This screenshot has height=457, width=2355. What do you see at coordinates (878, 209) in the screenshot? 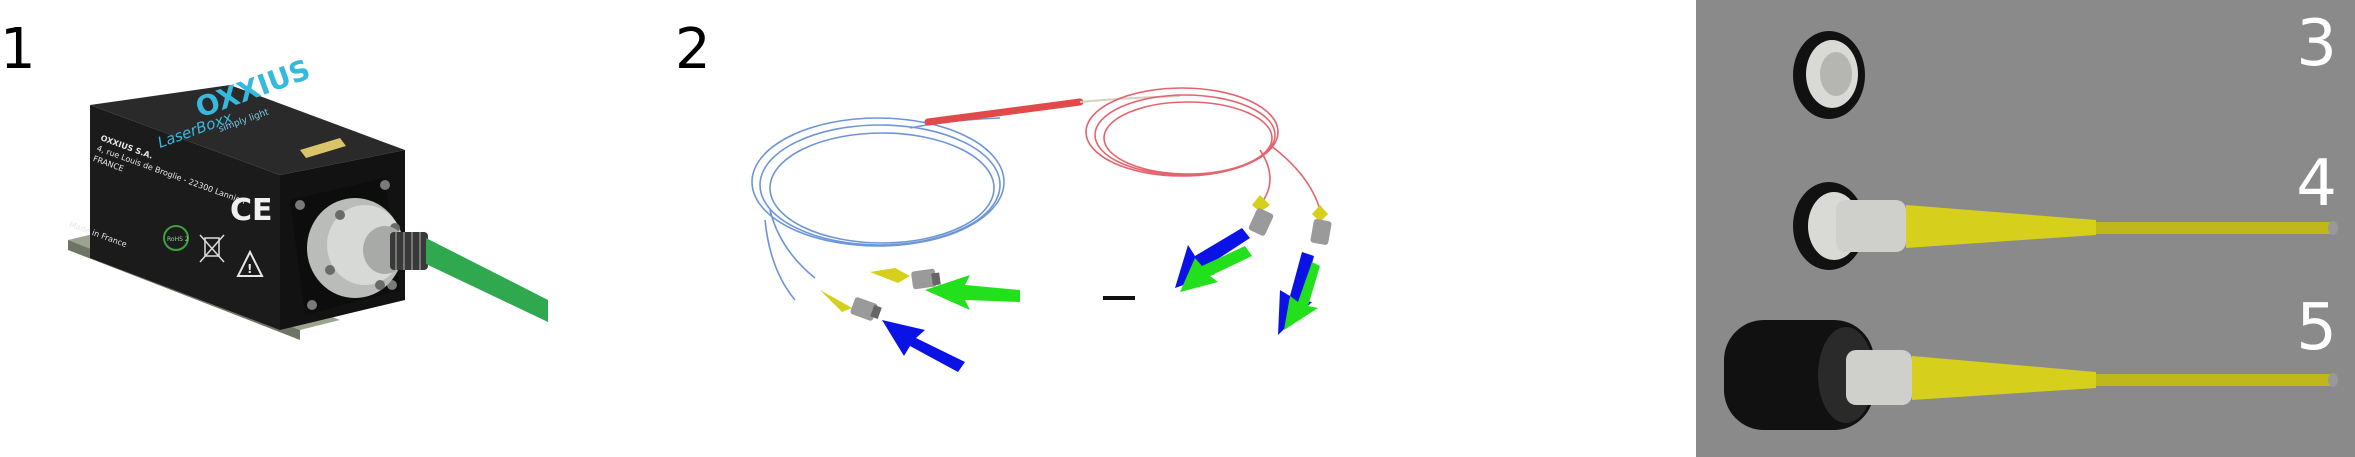
I see `blue-fiber-coil` at bounding box center [878, 209].